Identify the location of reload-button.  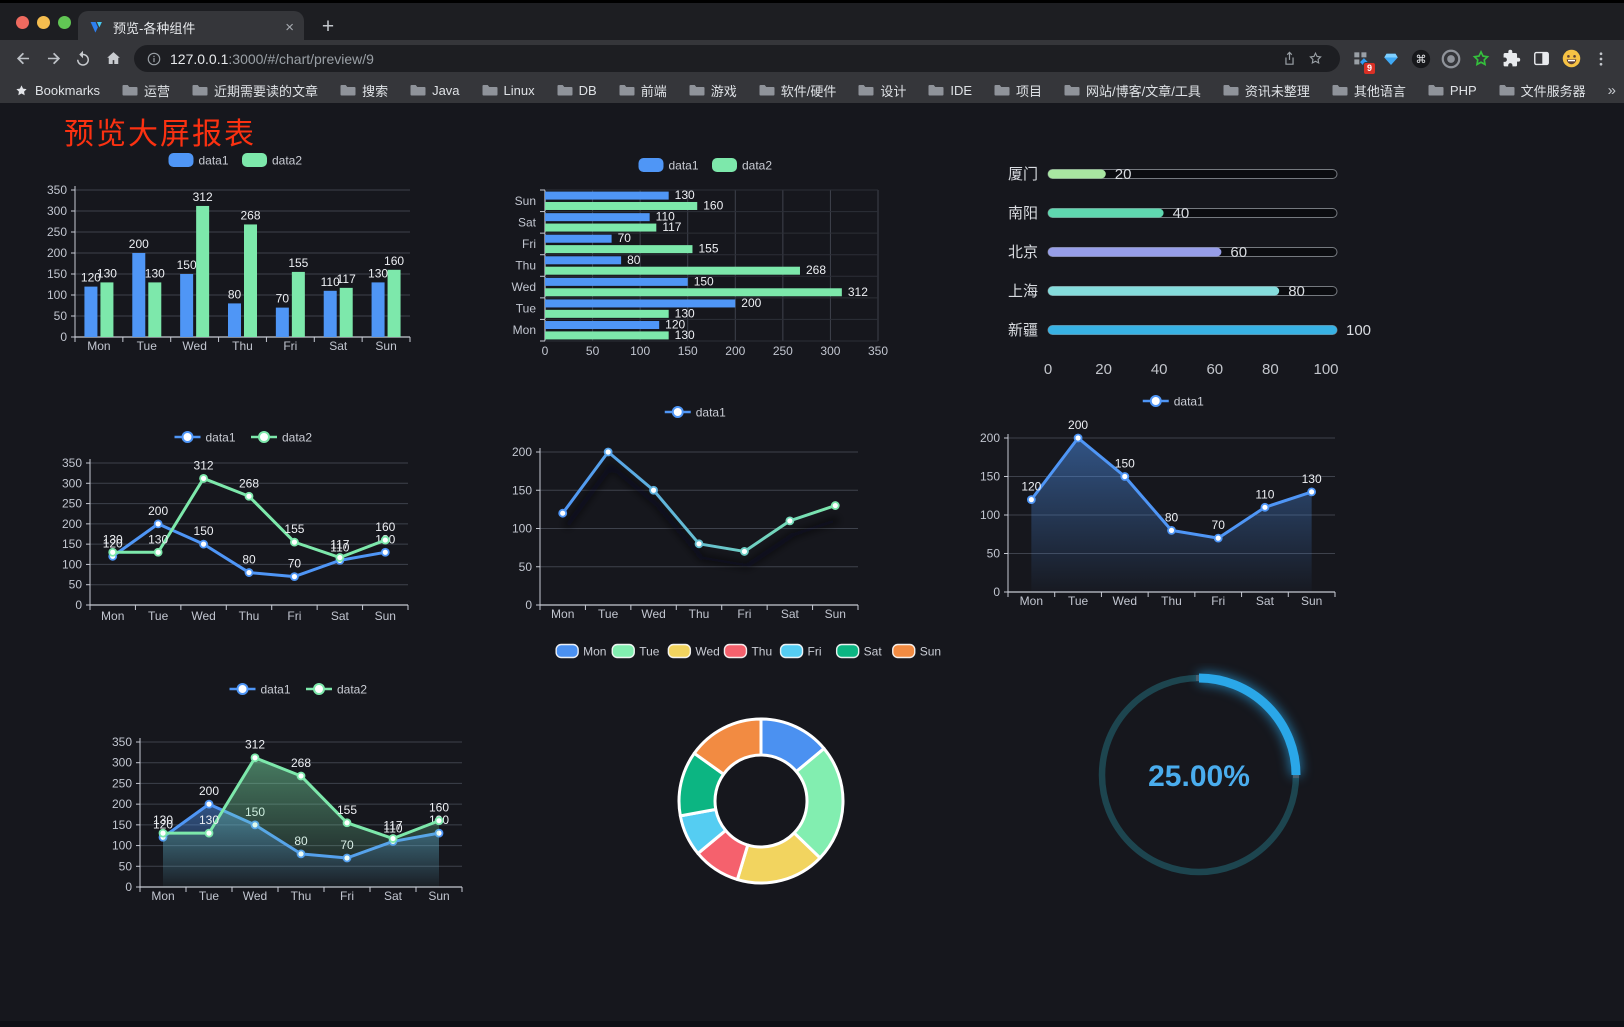
(83, 59).